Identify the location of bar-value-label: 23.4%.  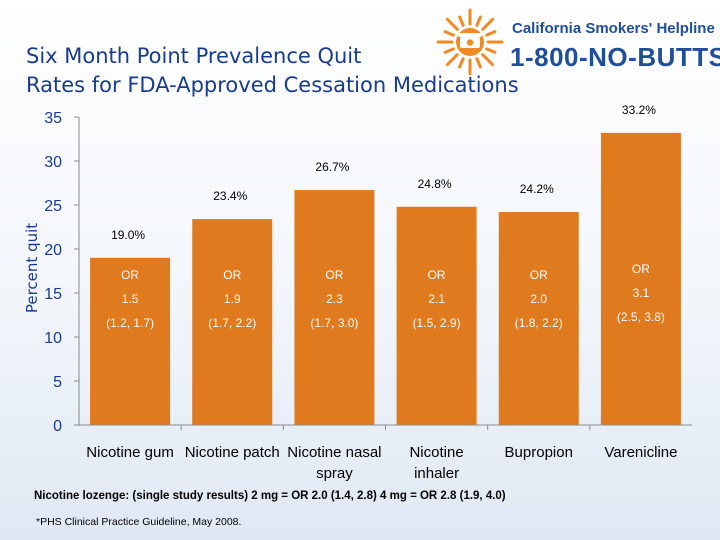
(230, 196).